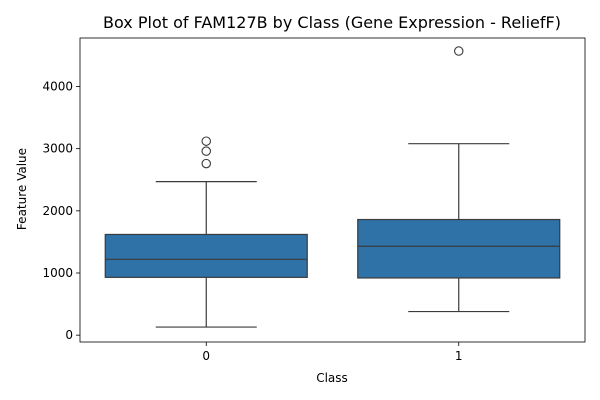 Image resolution: width=600 pixels, height=400 pixels. What do you see at coordinates (57, 273) in the screenshot?
I see `y-tick-label: 1000` at bounding box center [57, 273].